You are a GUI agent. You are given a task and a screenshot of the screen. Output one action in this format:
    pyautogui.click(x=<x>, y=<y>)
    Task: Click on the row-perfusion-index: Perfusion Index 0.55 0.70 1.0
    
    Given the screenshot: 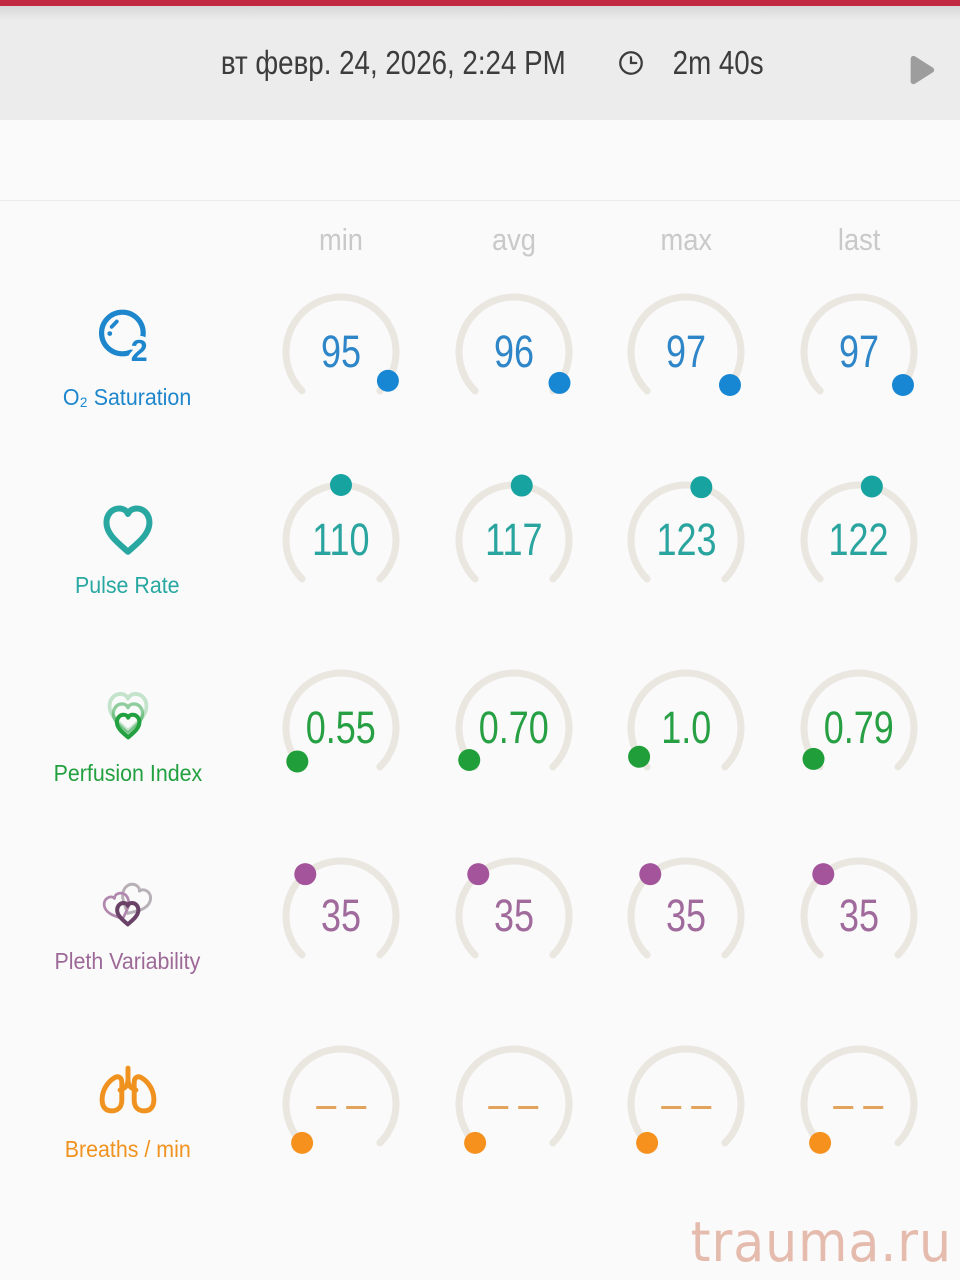 What is the action you would take?
    pyautogui.click(x=480, y=728)
    